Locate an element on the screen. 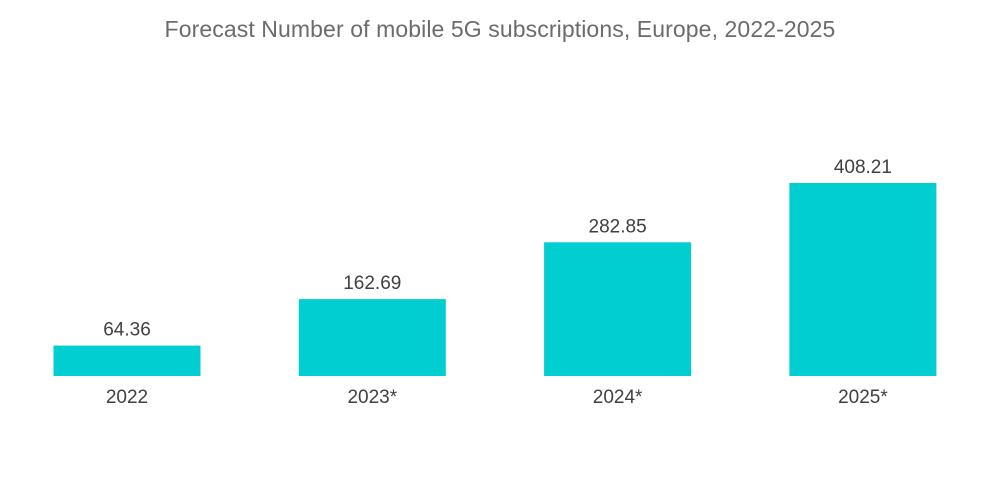  bar-2025-forecast is located at coordinates (863, 279).